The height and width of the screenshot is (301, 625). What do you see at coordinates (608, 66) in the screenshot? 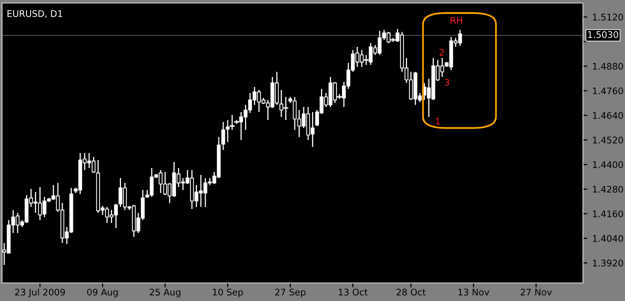
I see `y-tick-label: 1.4880` at bounding box center [608, 66].